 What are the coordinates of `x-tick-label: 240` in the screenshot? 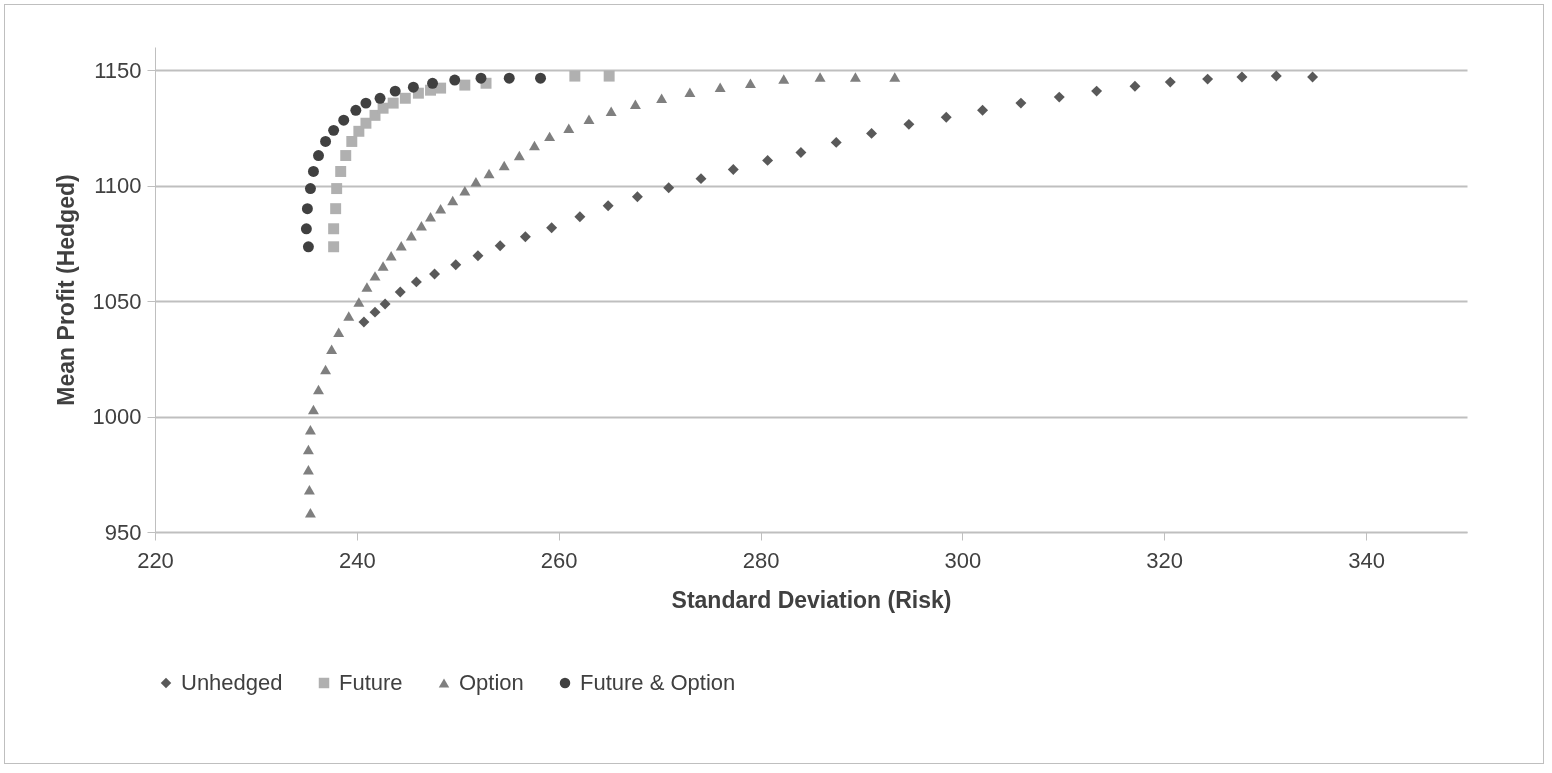 It's located at (357, 560).